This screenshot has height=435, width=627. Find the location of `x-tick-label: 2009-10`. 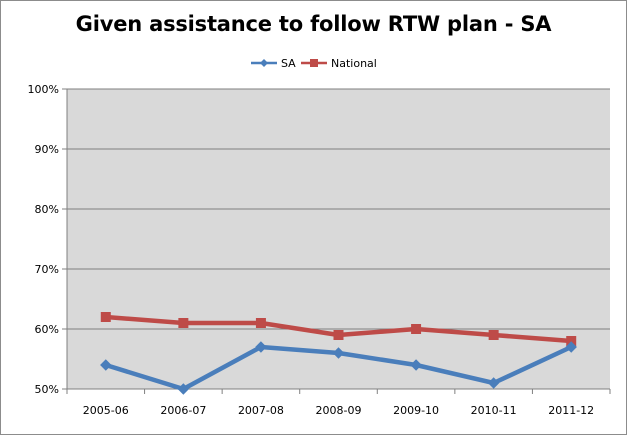

x-tick-label: 2009-10 is located at coordinates (416, 410).